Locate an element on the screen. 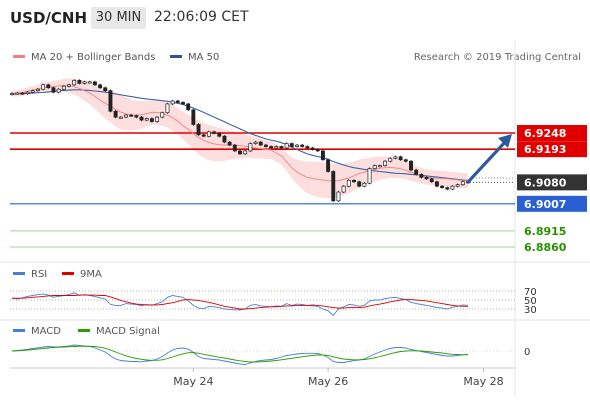 The image size is (590, 400). x-tick-label-2: May 28 is located at coordinates (483, 381).